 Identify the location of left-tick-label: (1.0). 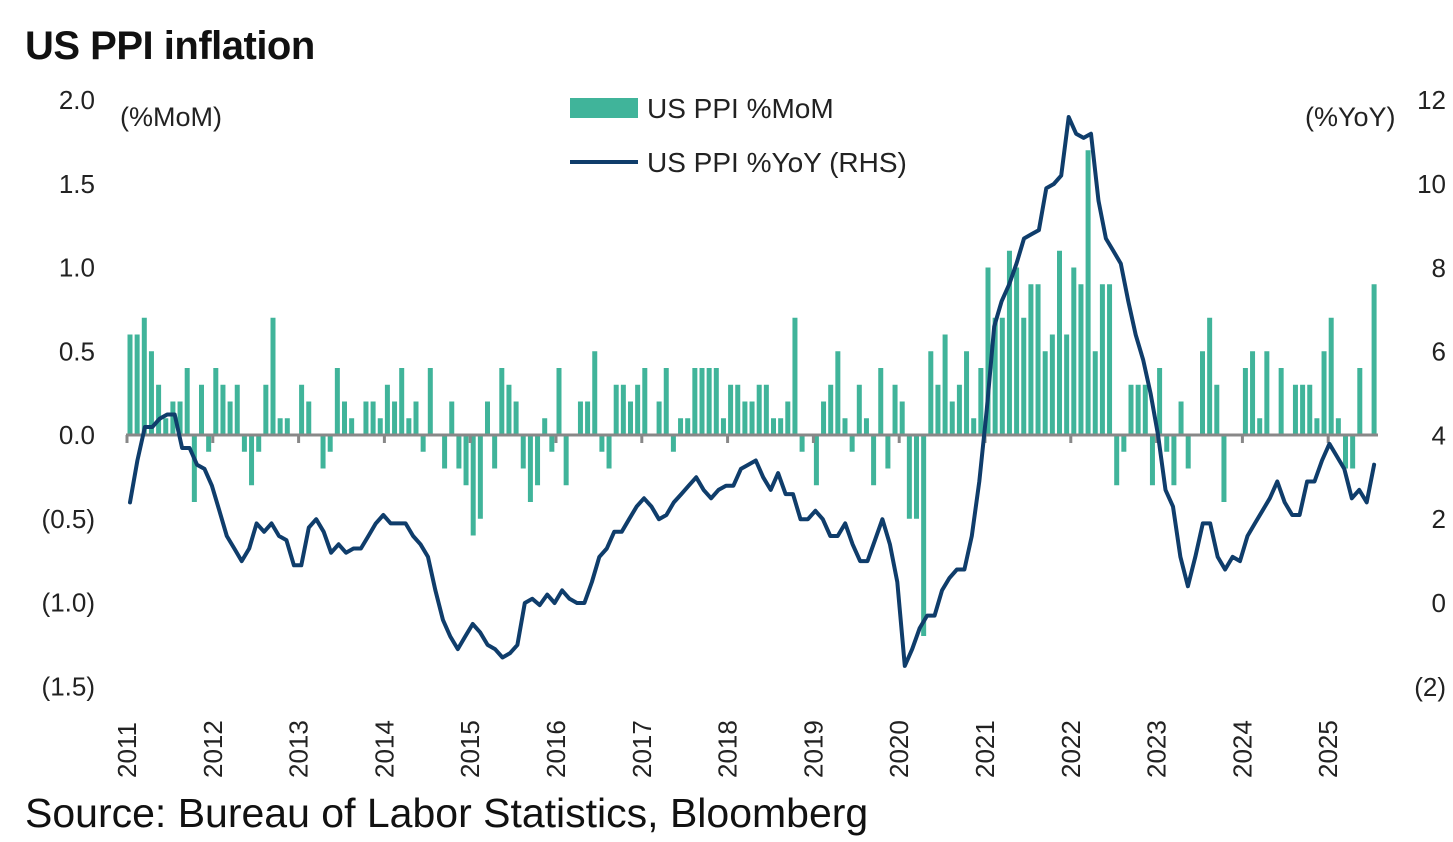
(68, 603).